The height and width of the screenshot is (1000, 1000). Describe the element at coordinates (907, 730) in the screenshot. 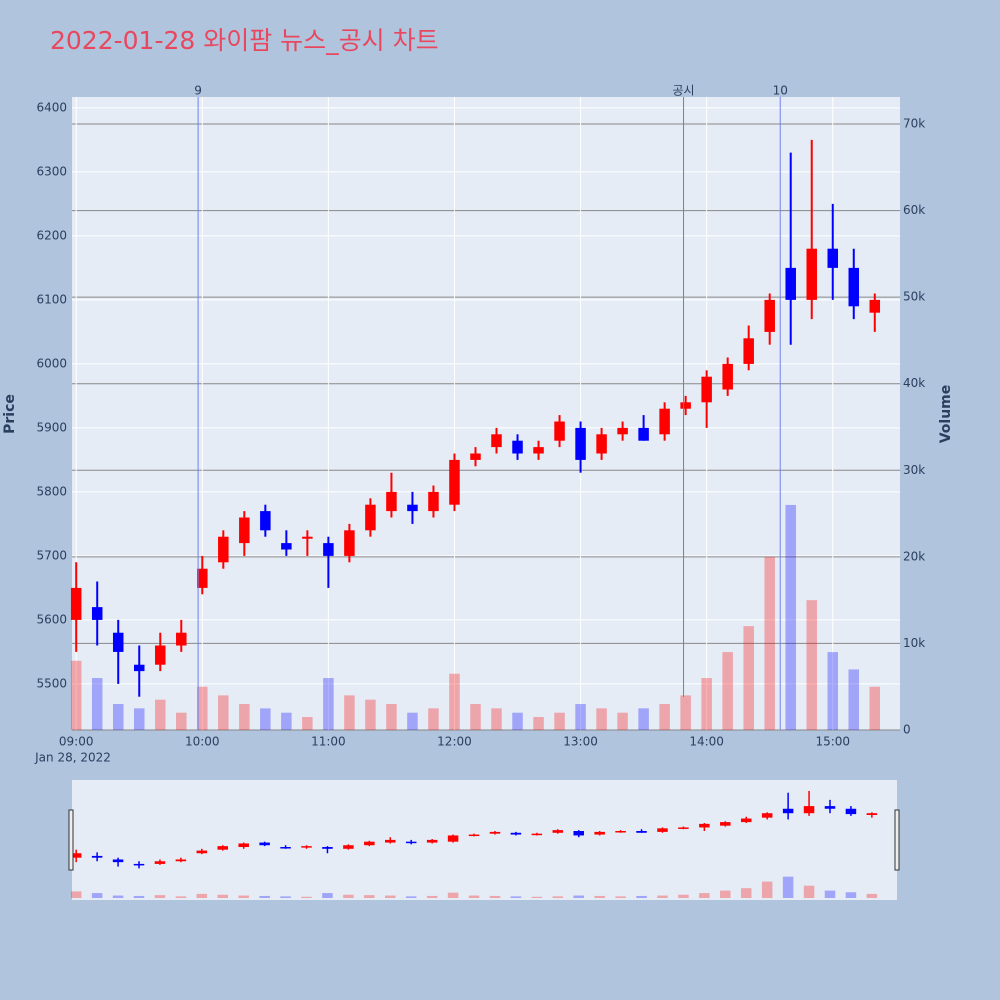

I see `y2-tick-label: 0` at that location.